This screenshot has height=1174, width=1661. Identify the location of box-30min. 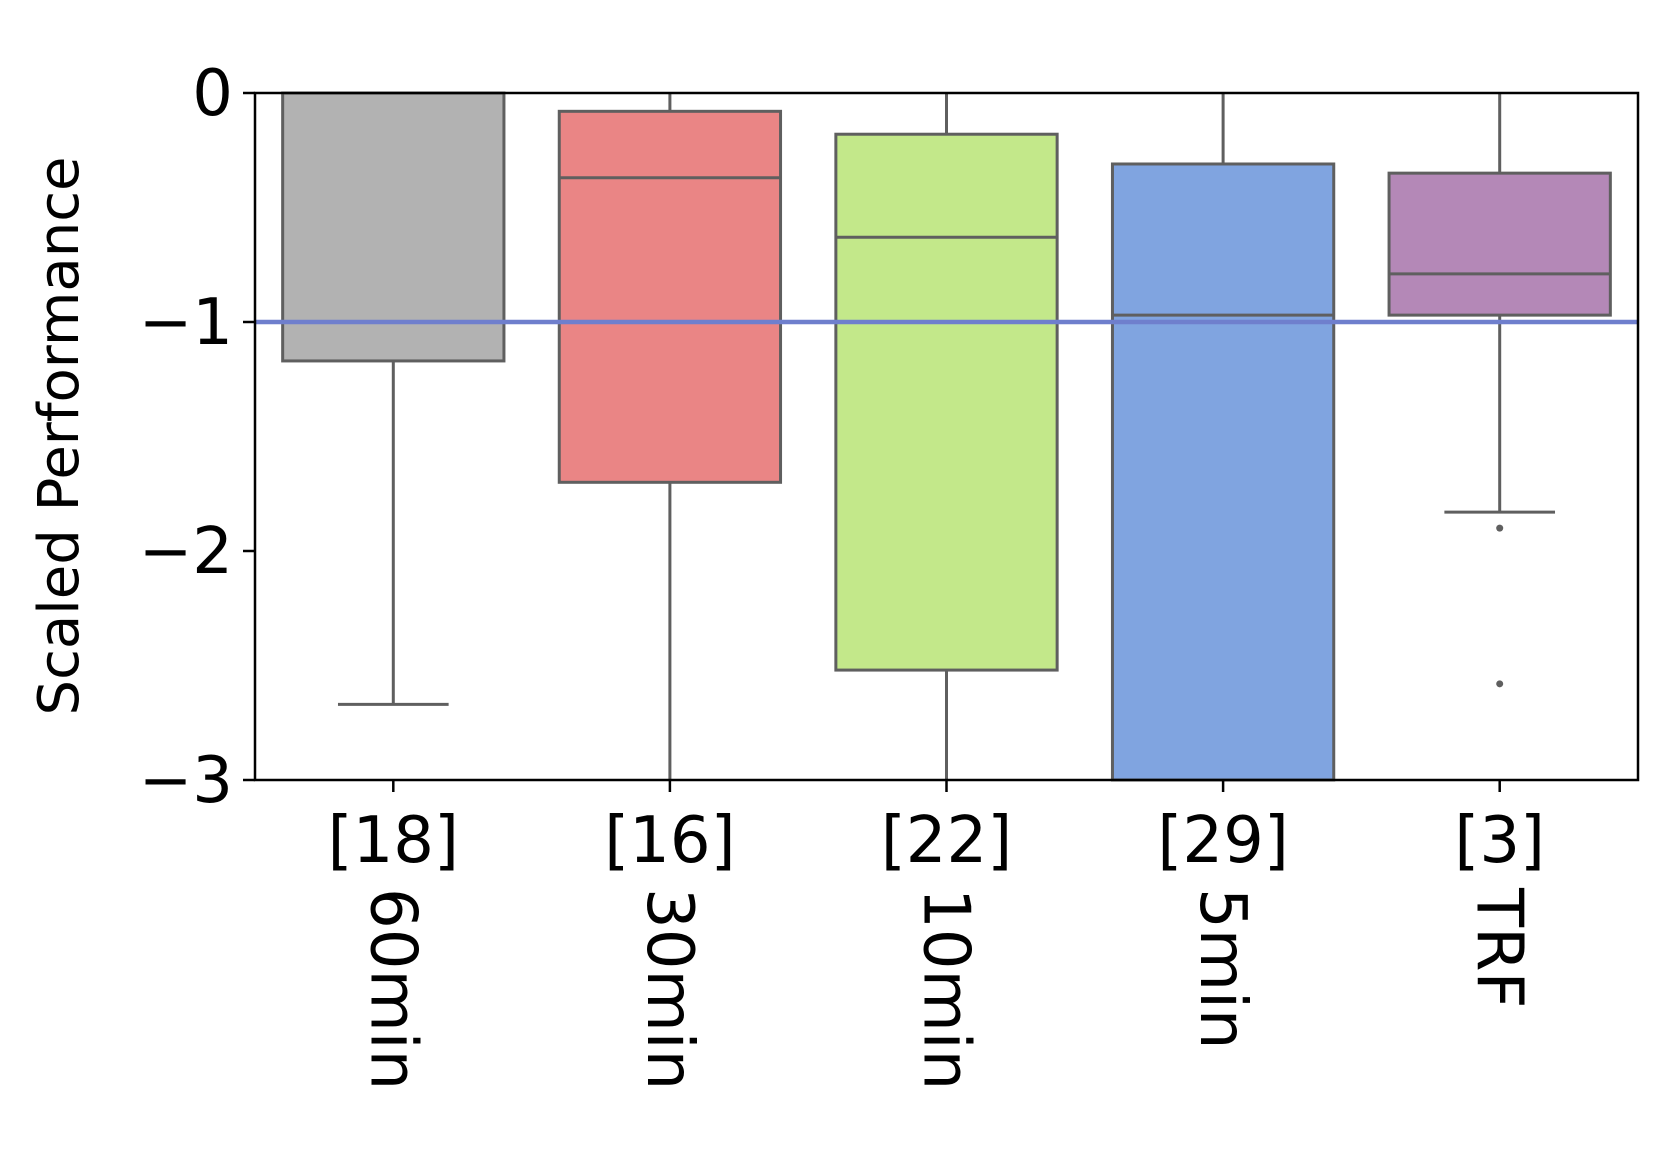
(670, 436).